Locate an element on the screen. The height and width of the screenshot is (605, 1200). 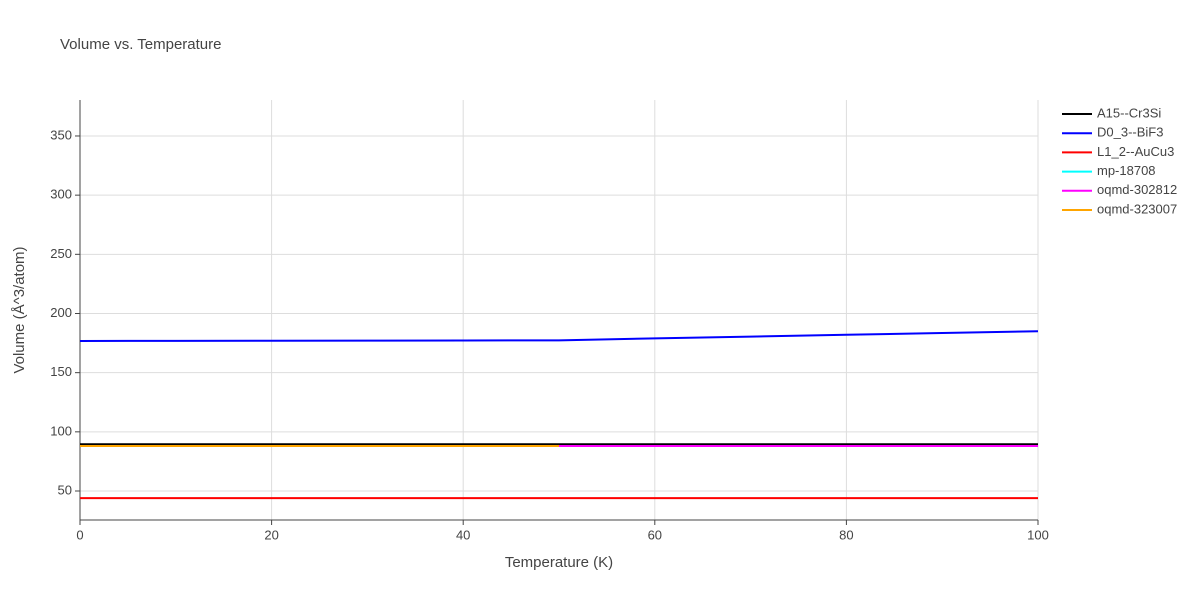
x-tick-label: 100 is located at coordinates (1038, 534).